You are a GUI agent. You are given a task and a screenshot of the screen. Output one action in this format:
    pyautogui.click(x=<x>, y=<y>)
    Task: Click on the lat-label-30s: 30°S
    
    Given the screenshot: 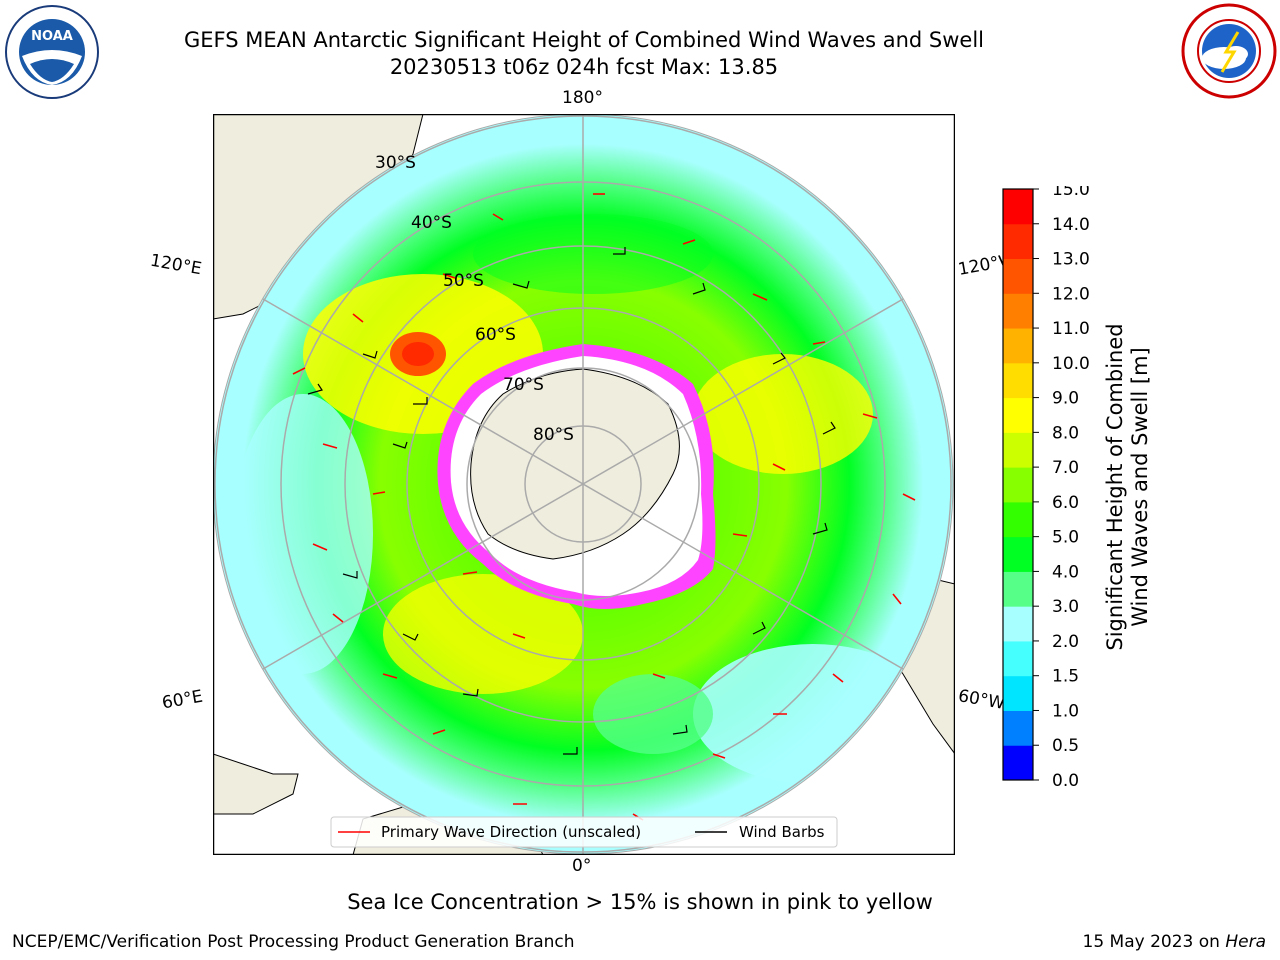 What is the action you would take?
    pyautogui.click(x=395, y=163)
    